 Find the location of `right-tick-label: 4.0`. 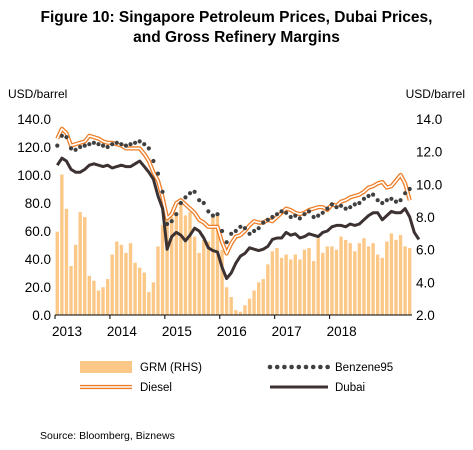

right-tick-label: 4.0 is located at coordinates (425, 282).